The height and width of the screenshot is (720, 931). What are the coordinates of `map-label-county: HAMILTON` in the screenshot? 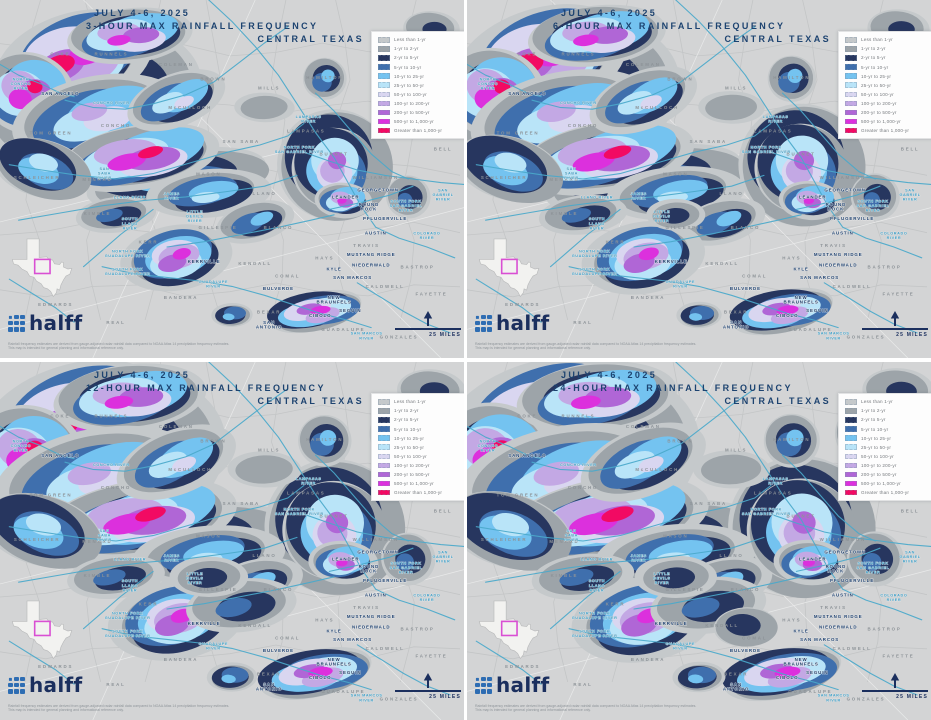 It's located at (324, 77).